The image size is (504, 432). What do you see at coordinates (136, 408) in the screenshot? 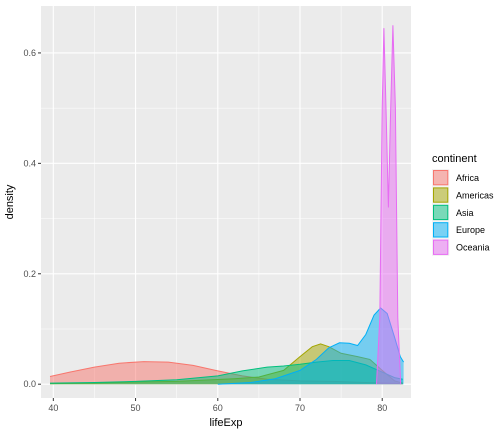
I see `x-tick-label: 50` at bounding box center [136, 408].